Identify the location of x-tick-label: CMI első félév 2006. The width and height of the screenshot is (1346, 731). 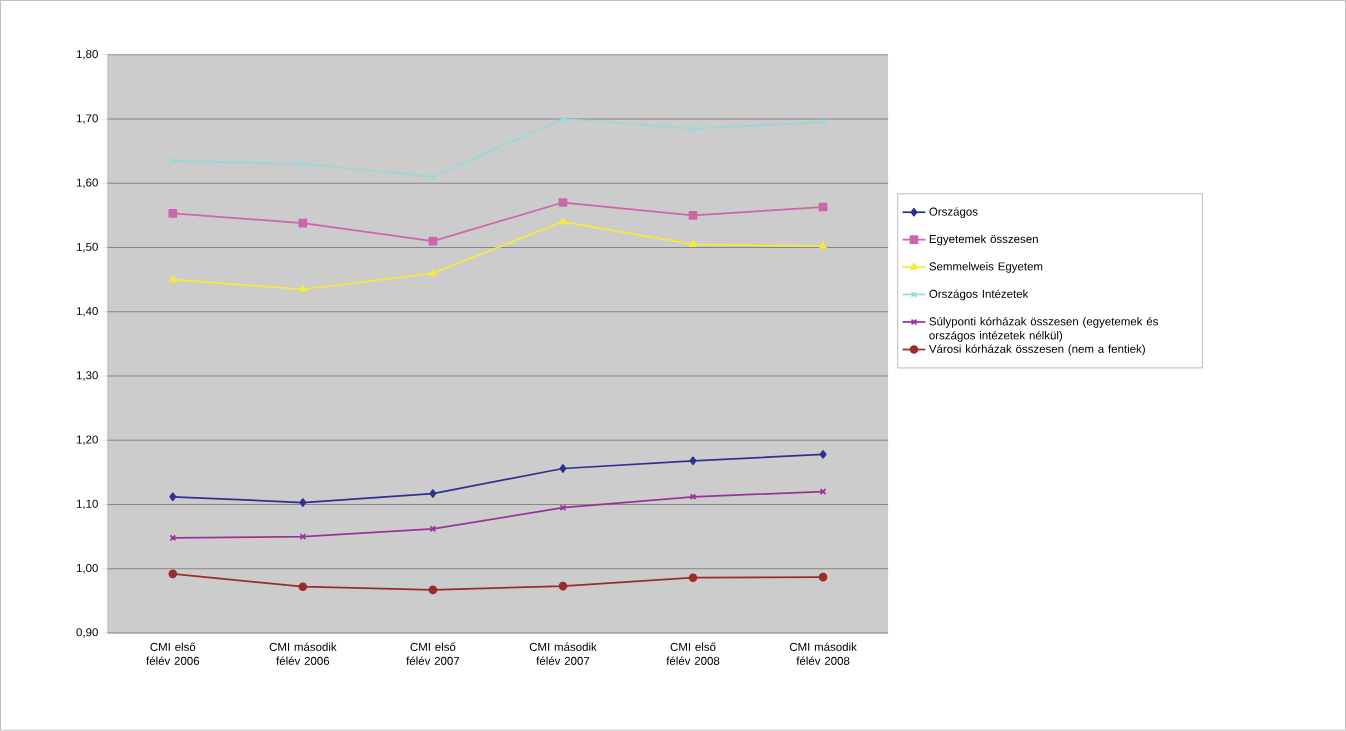
(173, 654).